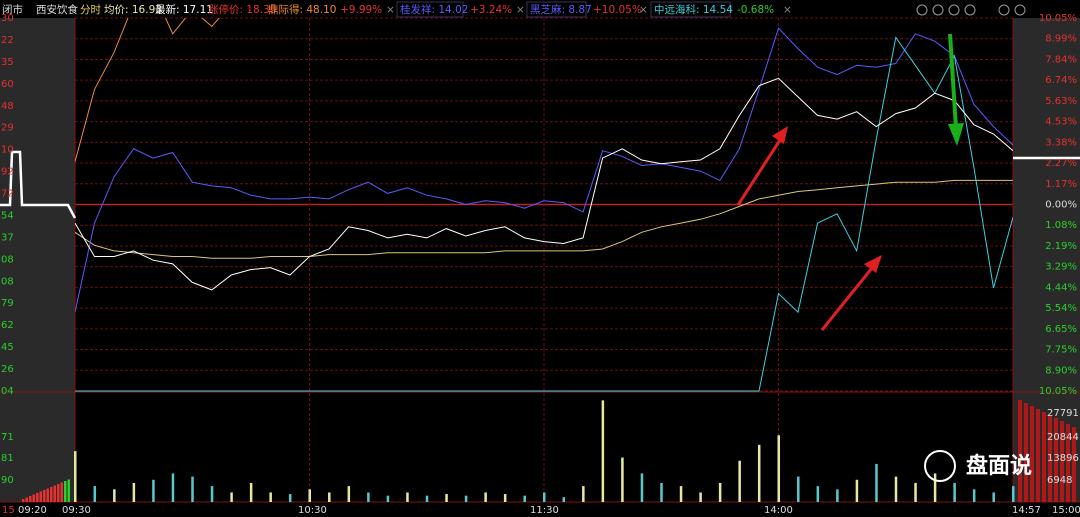 This screenshot has width=1080, height=517. I want to click on limit-price: 涨停价: 18.39, so click(242, 9).